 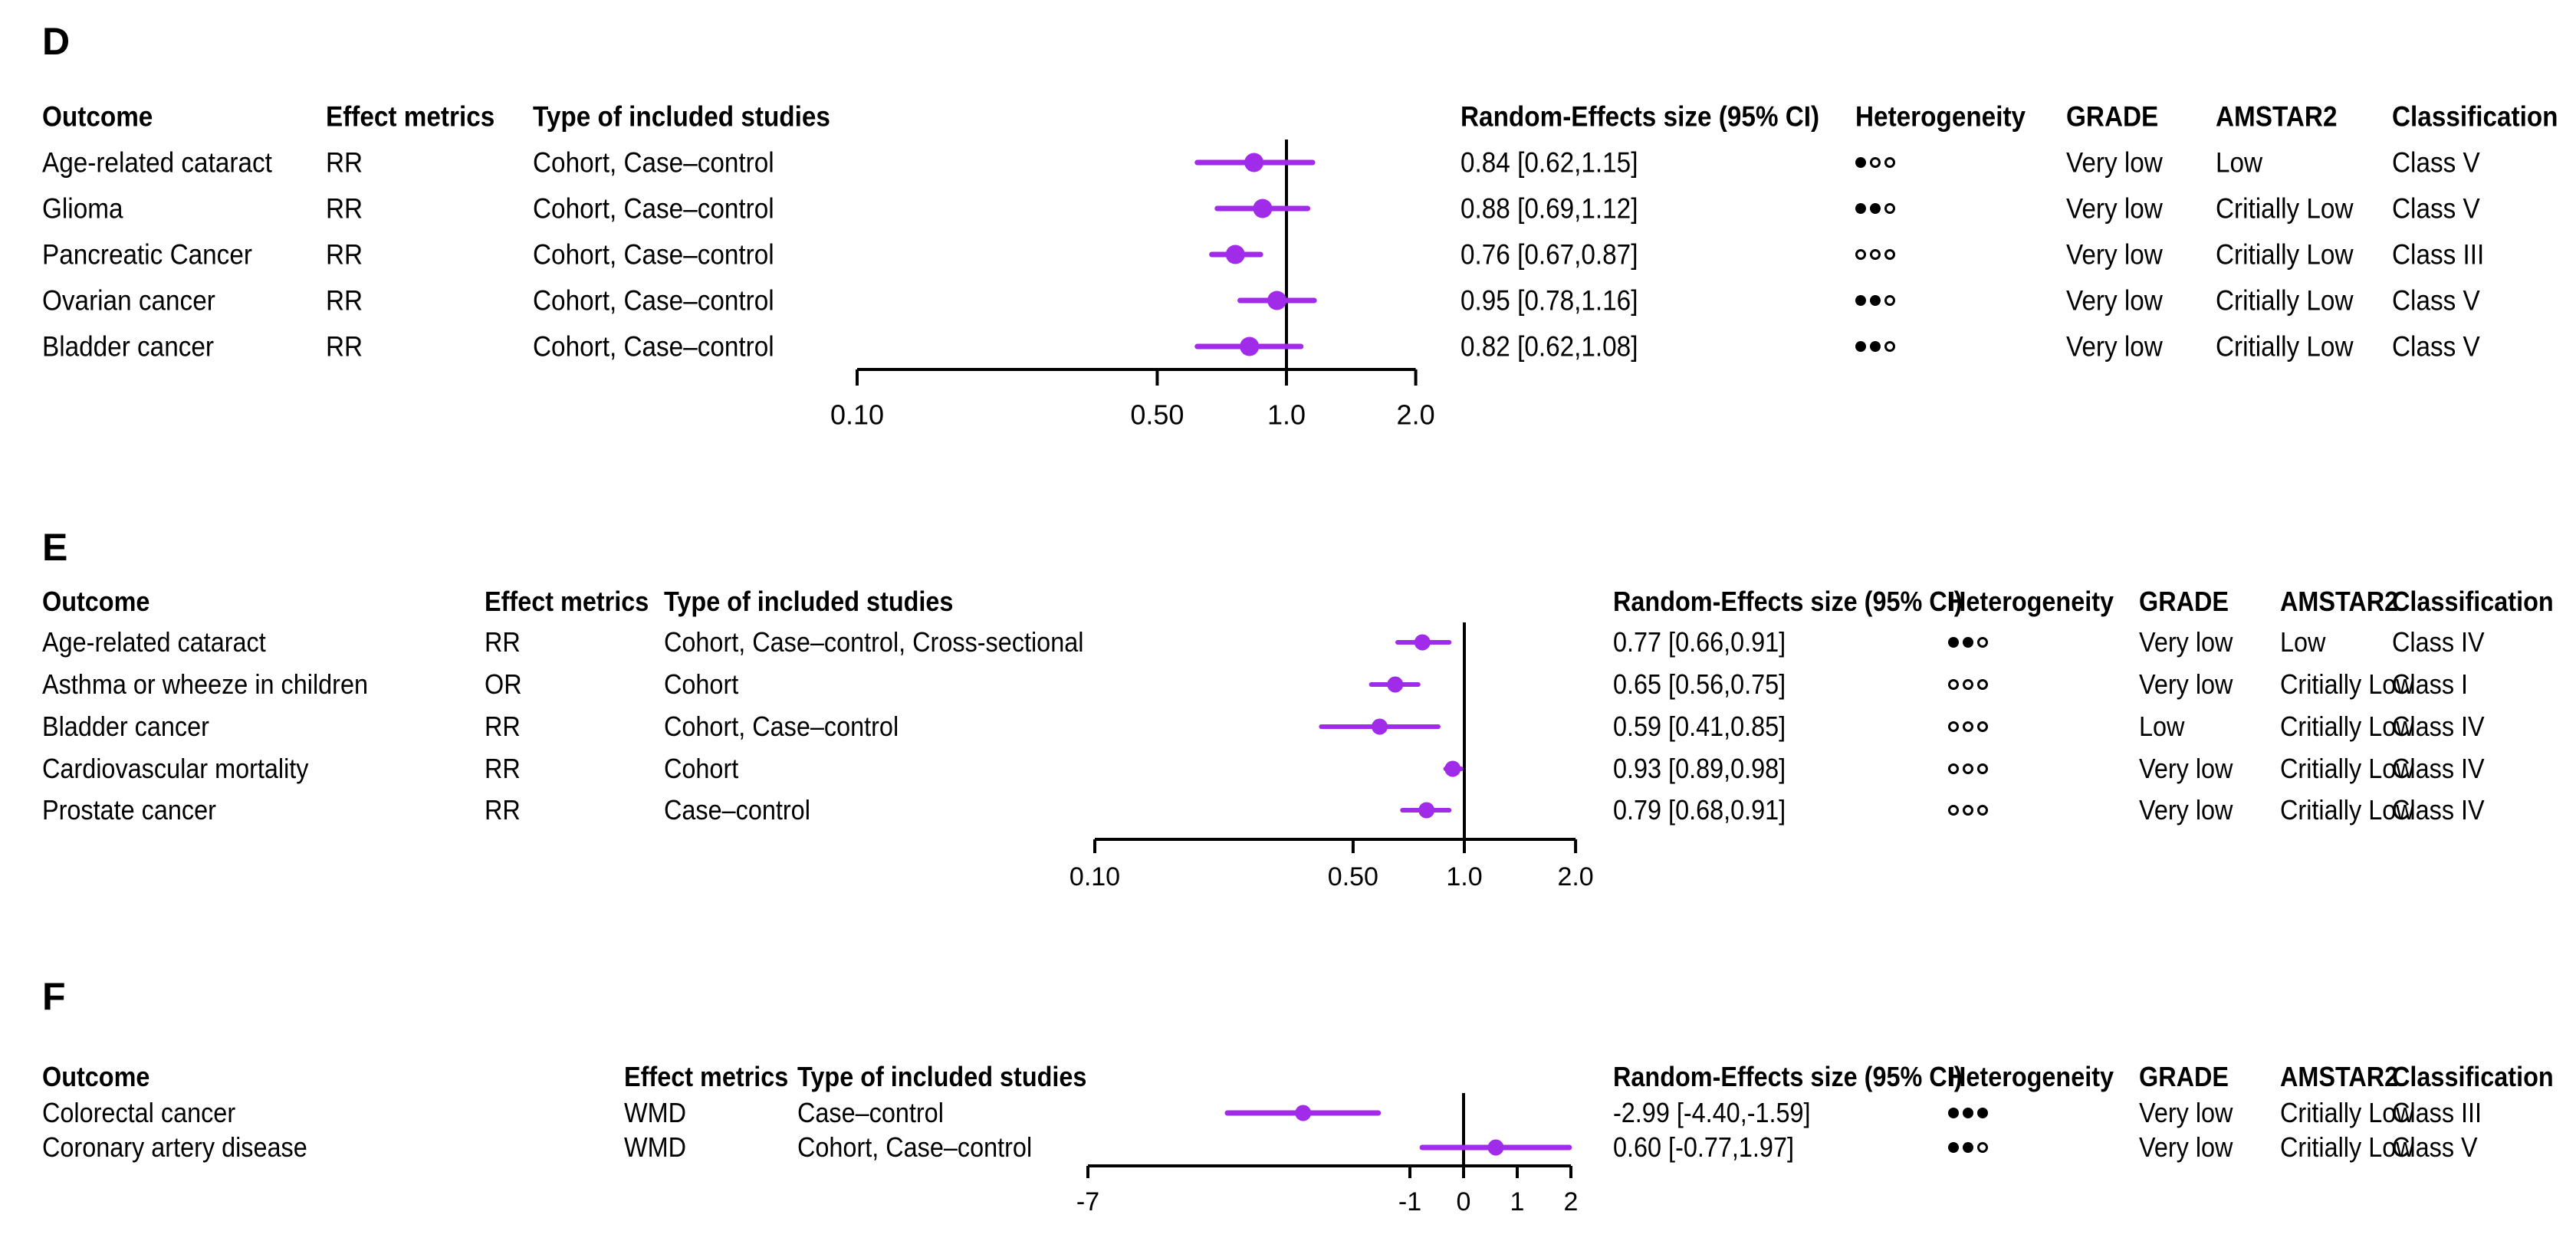 I want to click on cell-re: 0.88 [0.69,1.12], so click(x=1549, y=209).